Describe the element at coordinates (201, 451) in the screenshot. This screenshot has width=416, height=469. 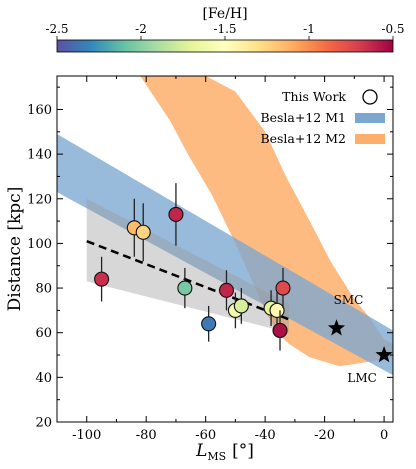
I see `x-axis-label-main: L` at that location.